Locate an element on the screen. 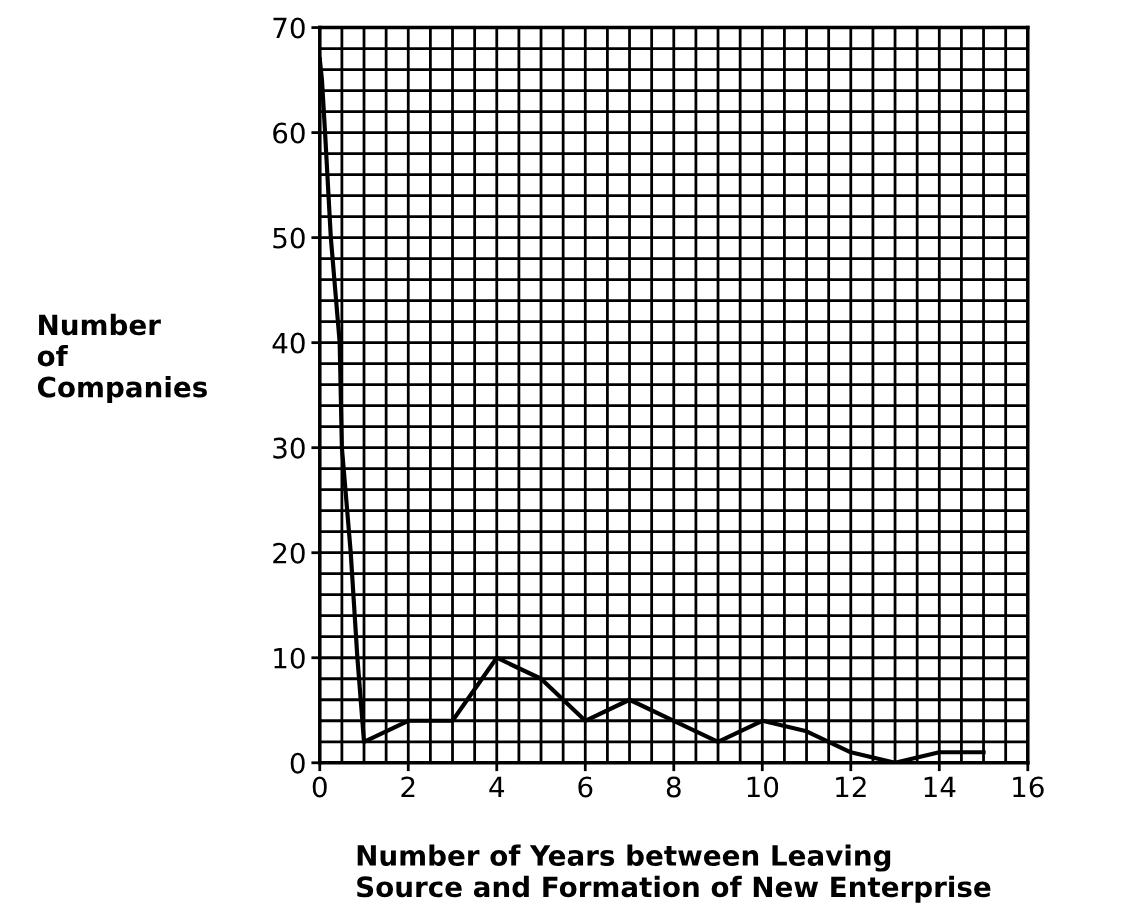  y-tick-label: 70 is located at coordinates (289, 28).